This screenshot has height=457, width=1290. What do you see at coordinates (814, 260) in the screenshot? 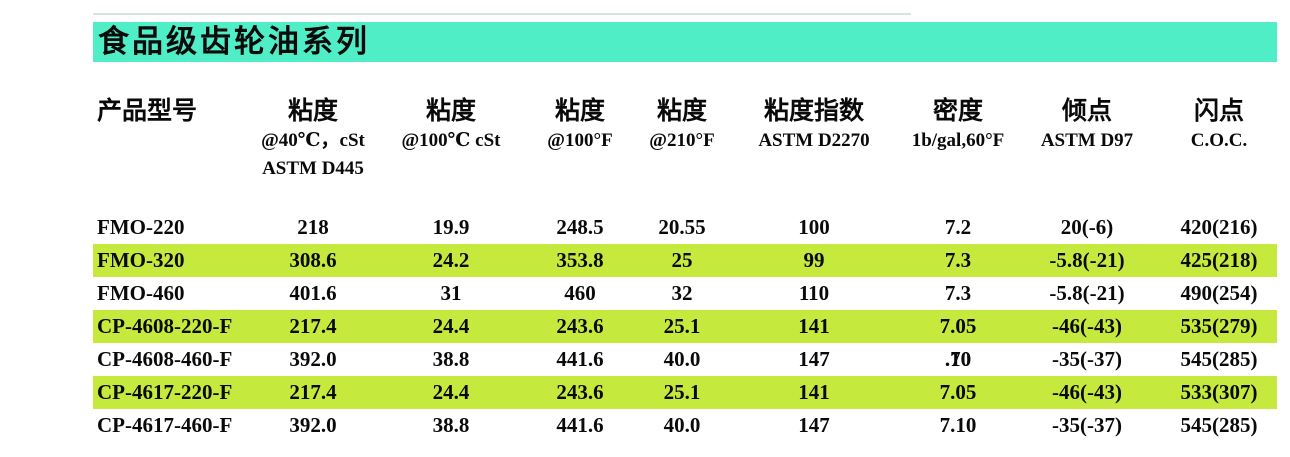
I see `table-cell: 99` at bounding box center [814, 260].